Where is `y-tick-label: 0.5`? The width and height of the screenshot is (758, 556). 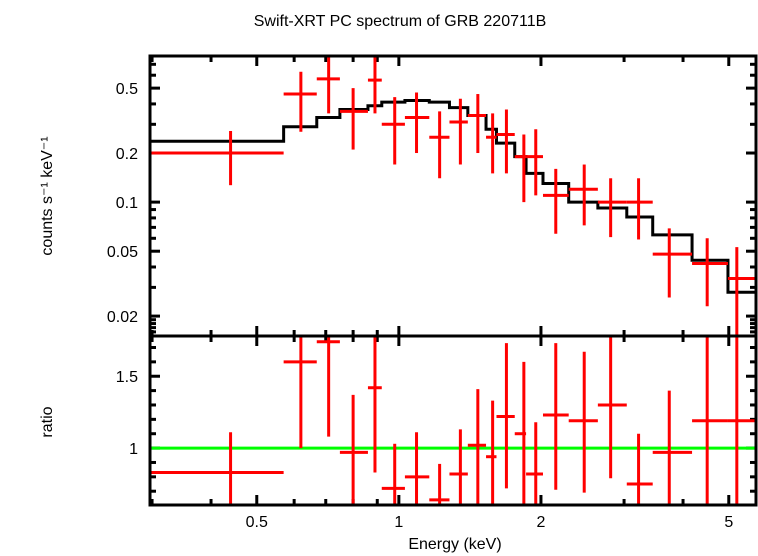
y-tick-label: 0.5 is located at coordinates (127, 89).